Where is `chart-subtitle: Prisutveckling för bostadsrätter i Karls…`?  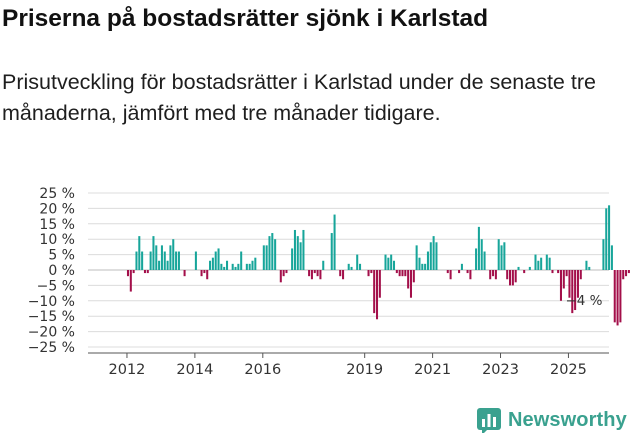 chart-subtitle: Prisutveckling för bostadsrätter i Karls… is located at coordinates (299, 97).